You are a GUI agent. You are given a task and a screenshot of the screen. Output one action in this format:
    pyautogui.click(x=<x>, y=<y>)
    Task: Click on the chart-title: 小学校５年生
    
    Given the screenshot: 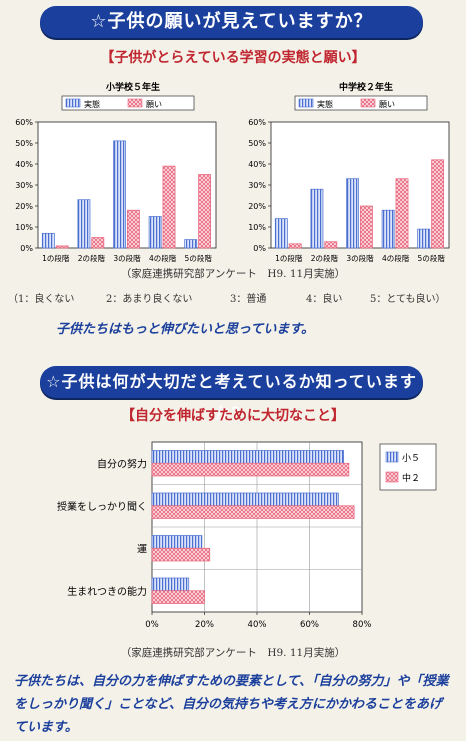 What is the action you would take?
    pyautogui.click(x=132, y=87)
    